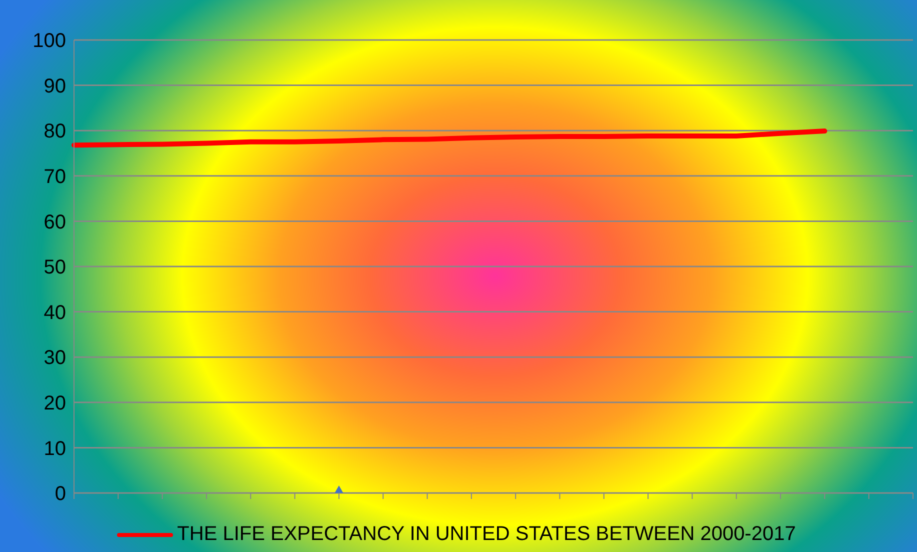  I want to click on y-tick-label: 70, so click(55, 177).